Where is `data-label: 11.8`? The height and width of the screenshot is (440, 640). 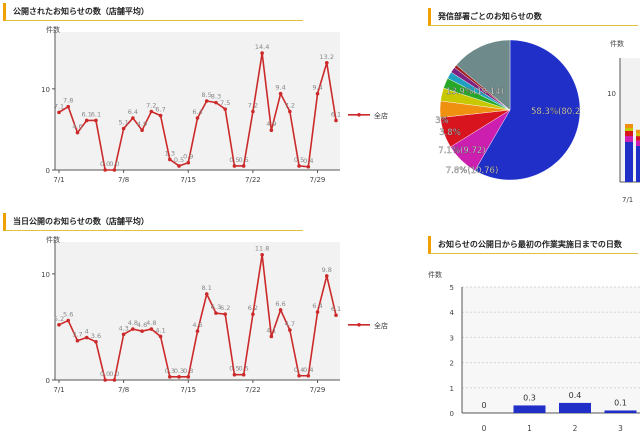 data-label: 11.8 is located at coordinates (262, 249).